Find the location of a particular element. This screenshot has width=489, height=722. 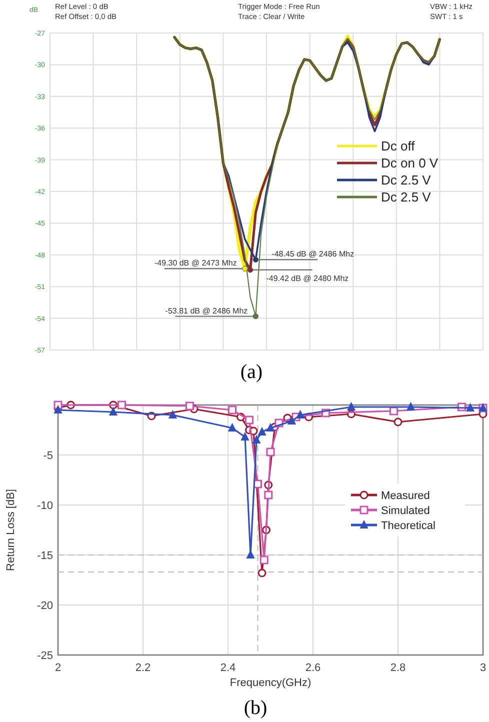

x-tick-label: 3 is located at coordinates (483, 668).